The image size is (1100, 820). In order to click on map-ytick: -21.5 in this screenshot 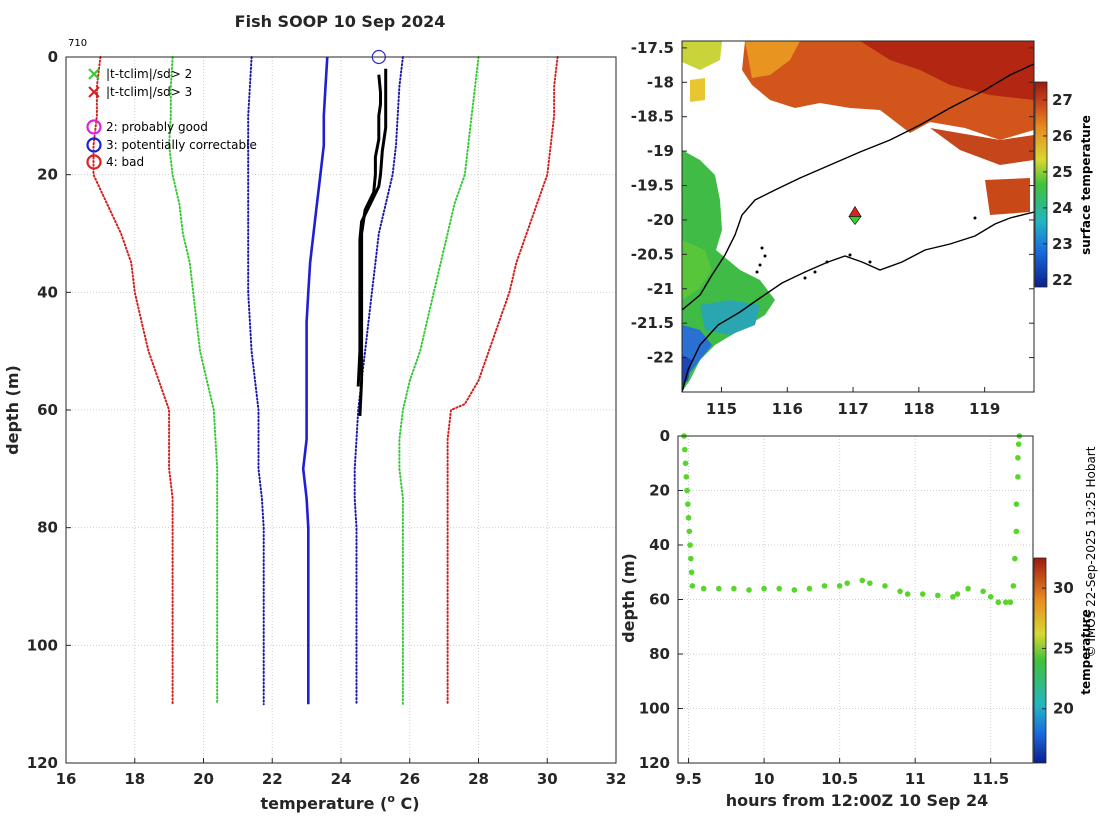, I will do `click(652, 323)`.